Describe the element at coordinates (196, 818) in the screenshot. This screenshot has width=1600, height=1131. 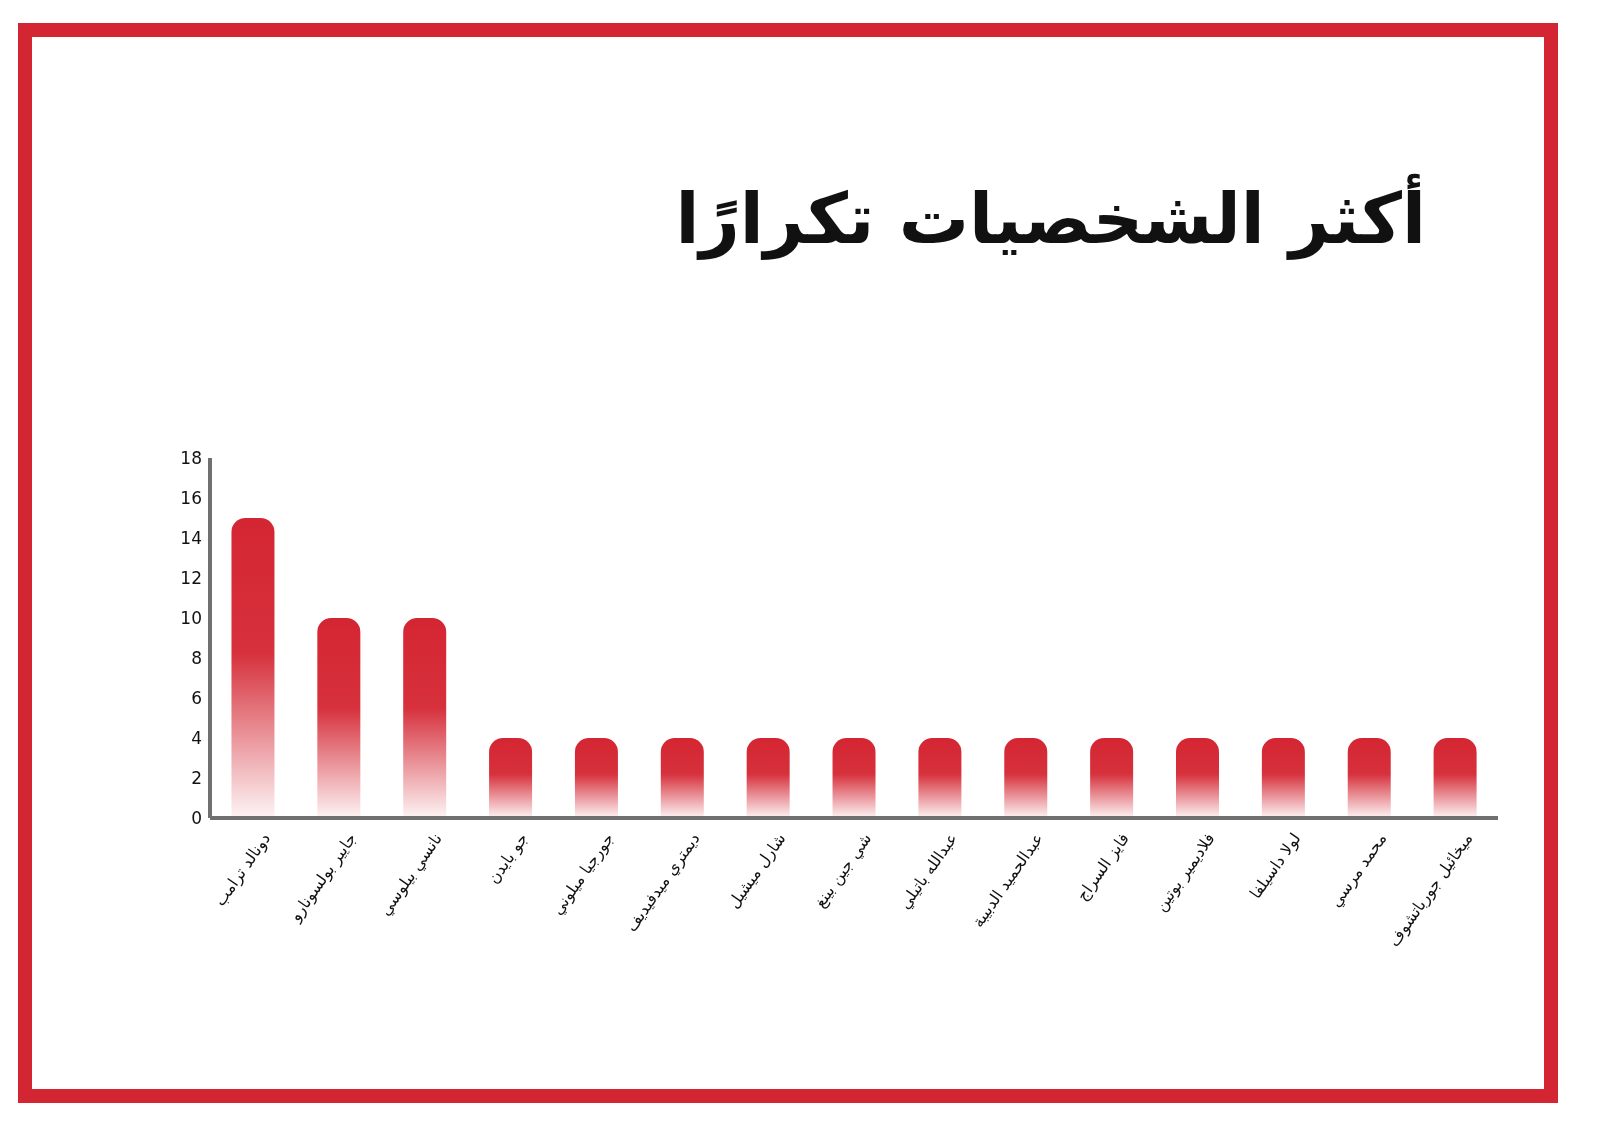
I see `y-tick-label: 0` at that location.